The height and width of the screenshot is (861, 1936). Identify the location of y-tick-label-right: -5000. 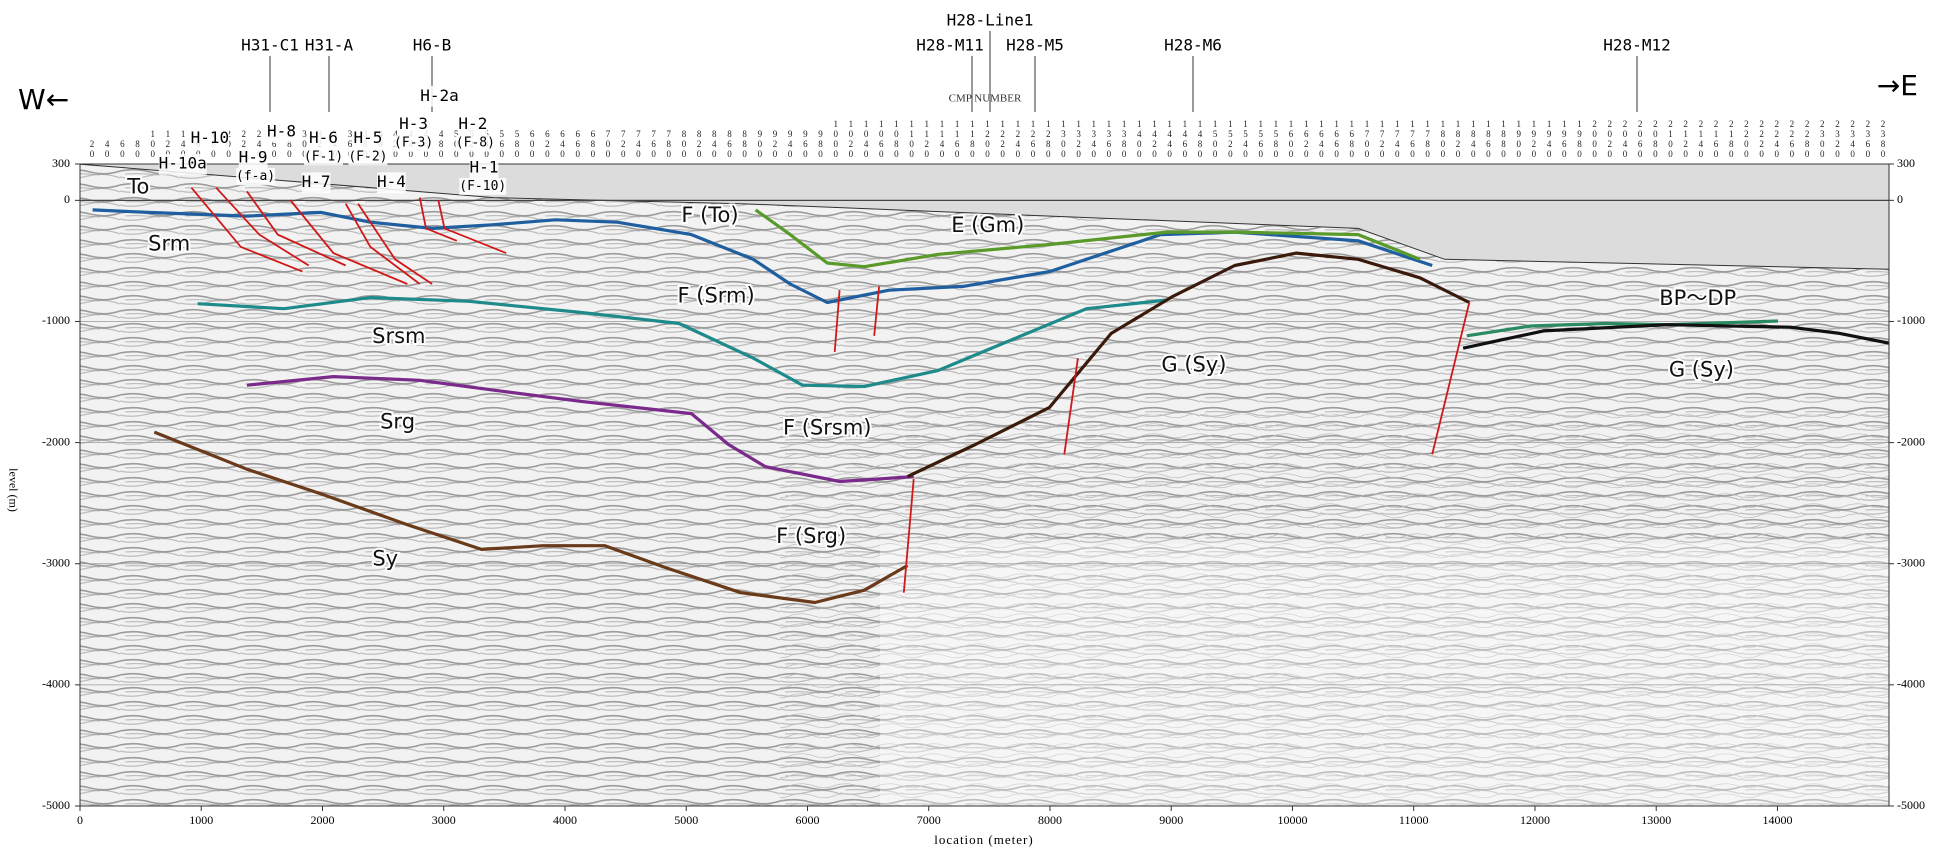
(1911, 805).